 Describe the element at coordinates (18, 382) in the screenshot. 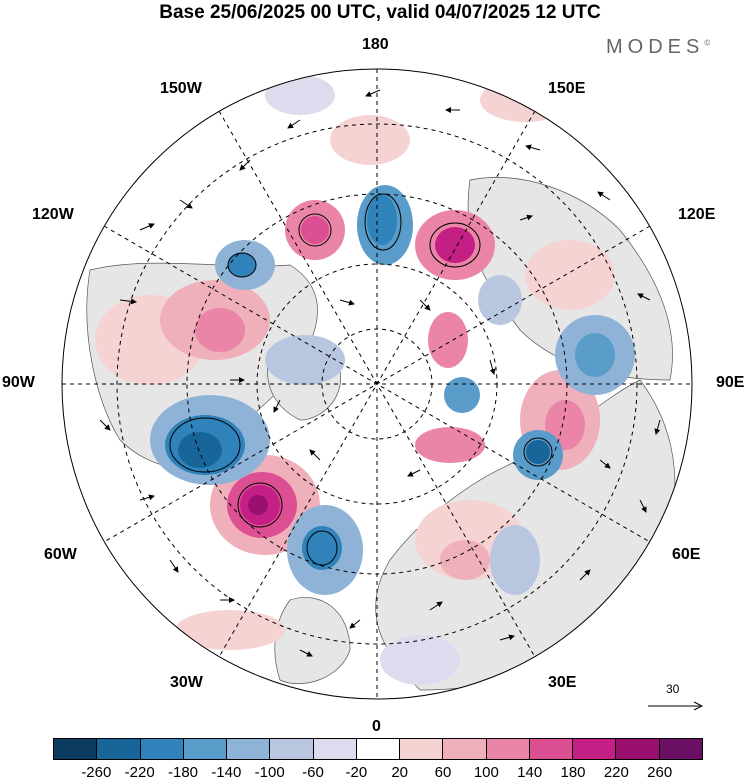

I see `lon-label-90w: 90W` at that location.